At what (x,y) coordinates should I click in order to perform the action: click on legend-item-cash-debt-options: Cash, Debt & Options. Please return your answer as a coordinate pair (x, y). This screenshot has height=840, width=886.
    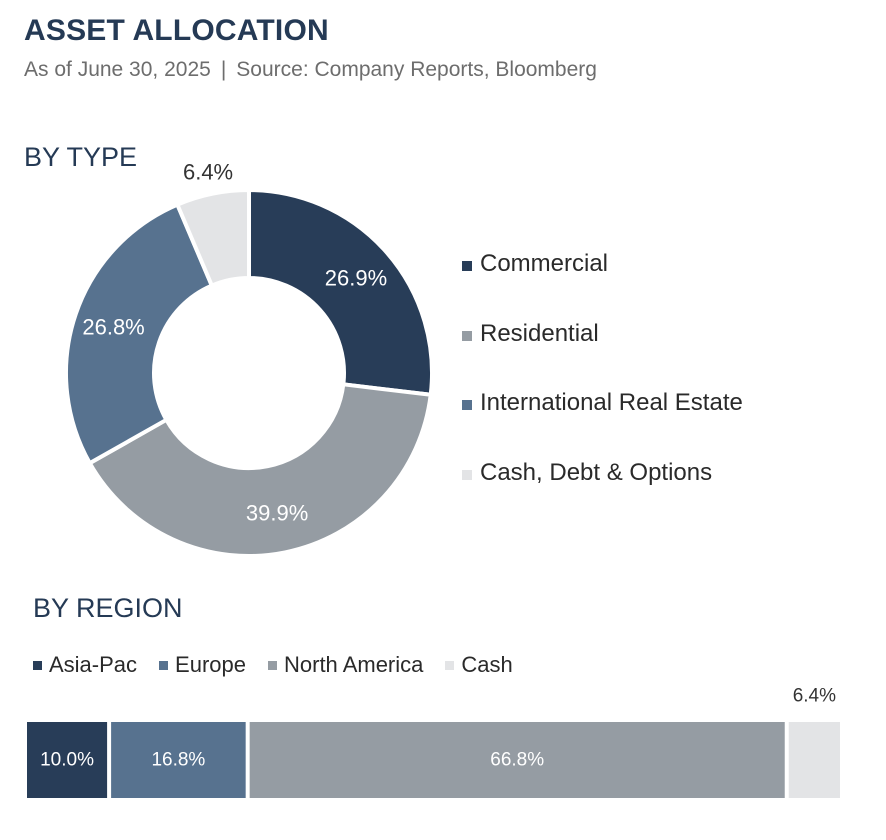
    Looking at the image, I should click on (602, 494).